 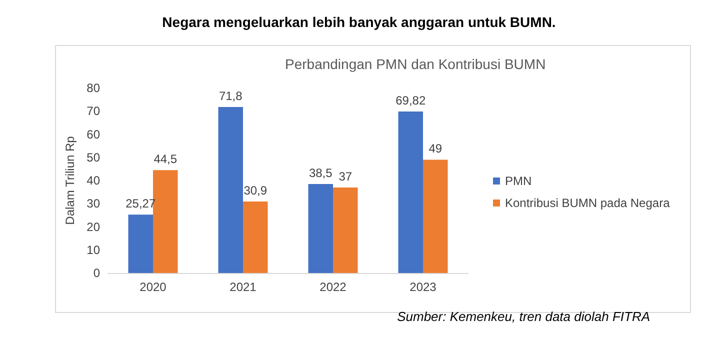 I want to click on x-tick-label: 2023, so click(x=423, y=287).